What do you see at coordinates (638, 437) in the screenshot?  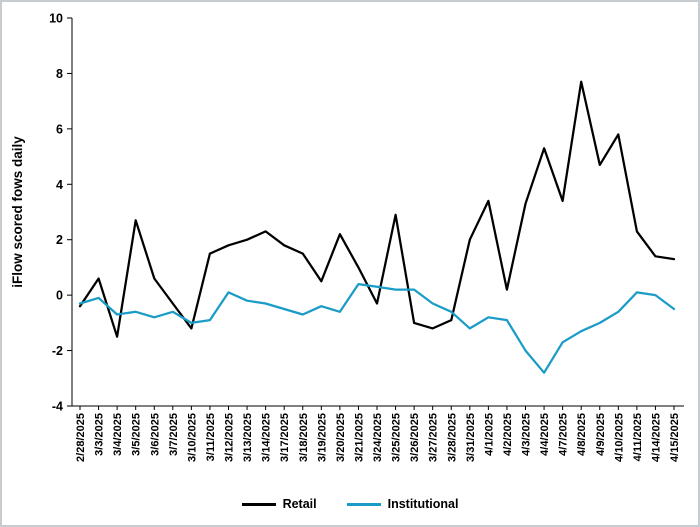 I see `x-tick-label: 4/11/2025` at bounding box center [638, 437].